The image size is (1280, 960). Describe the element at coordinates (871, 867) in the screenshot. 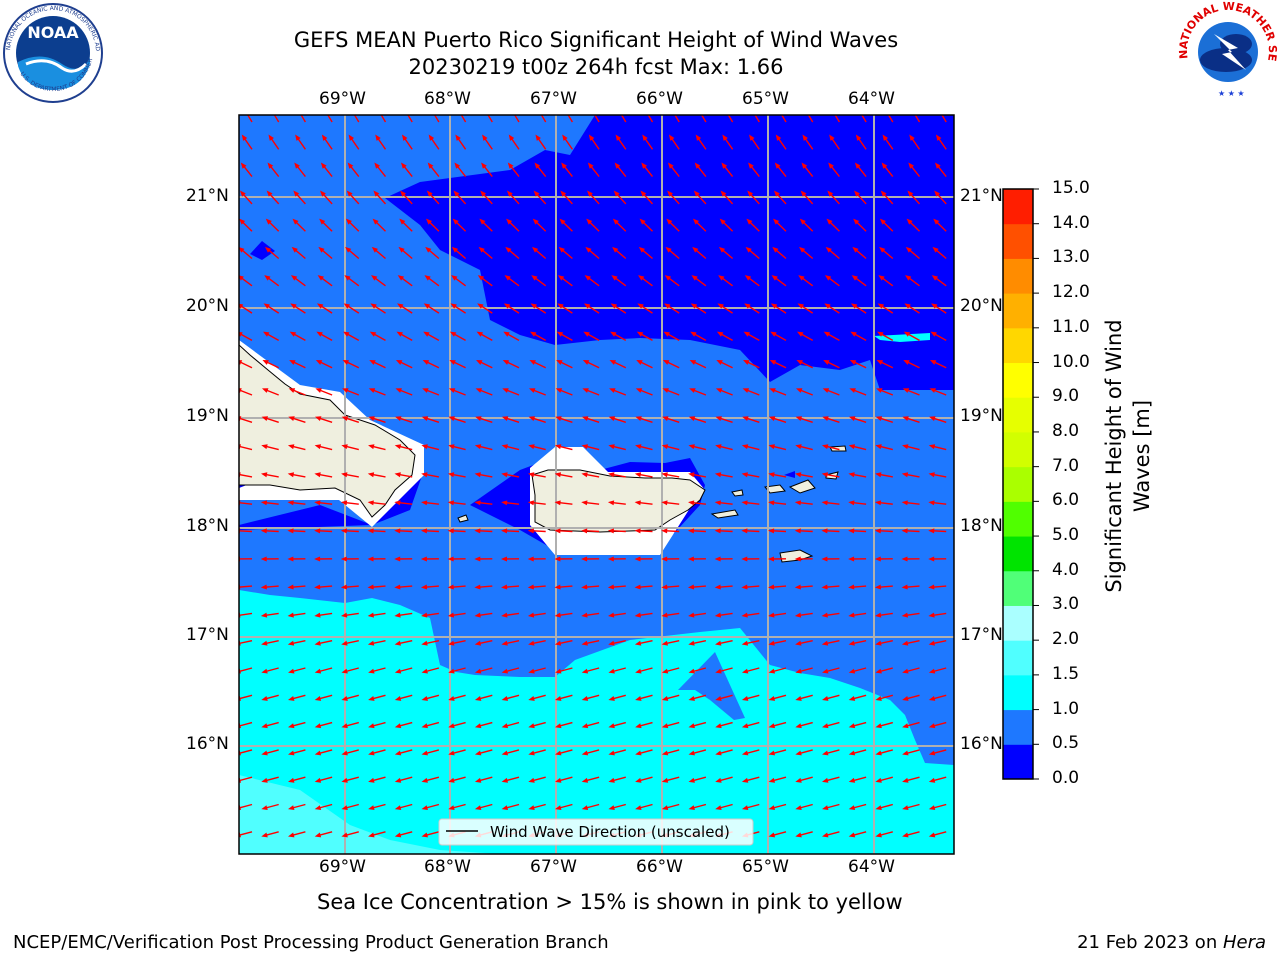

I see `lon-label-bottom-64w: 64°W` at that location.